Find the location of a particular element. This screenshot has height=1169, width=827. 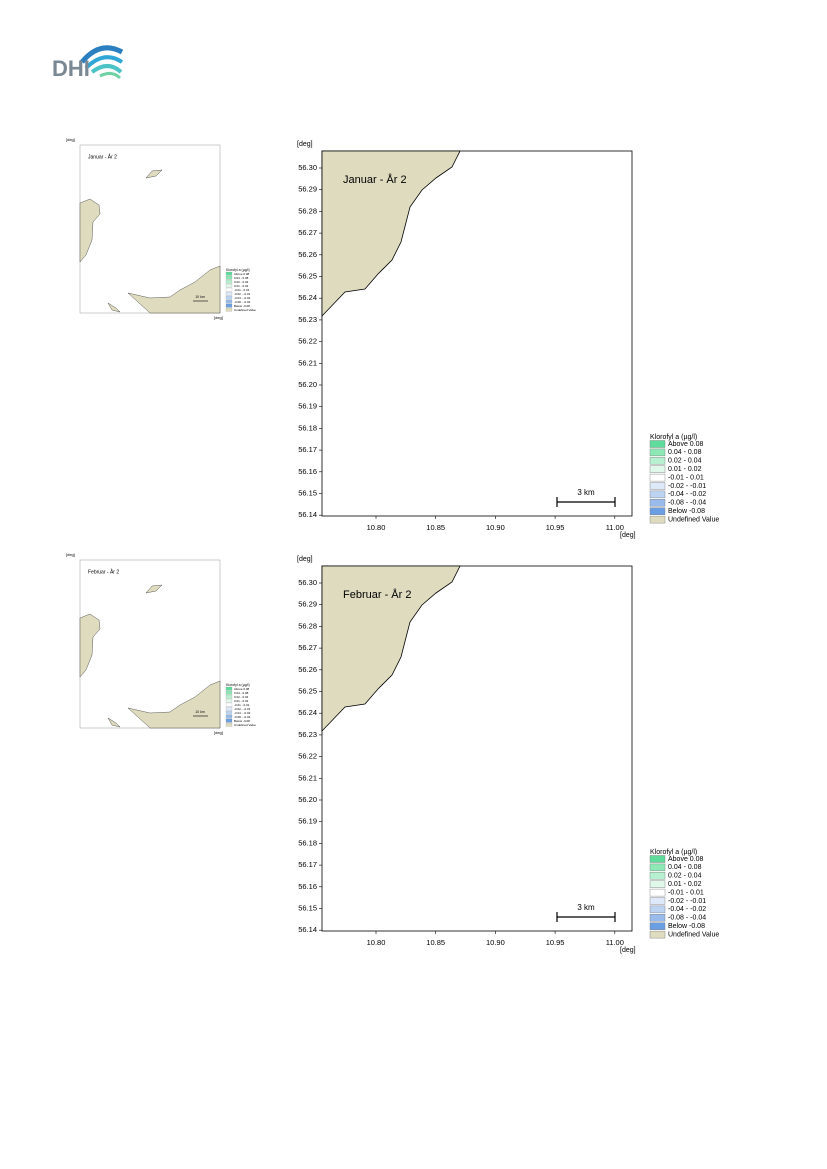

y-tick-label: 56.17 is located at coordinates (307, 864).